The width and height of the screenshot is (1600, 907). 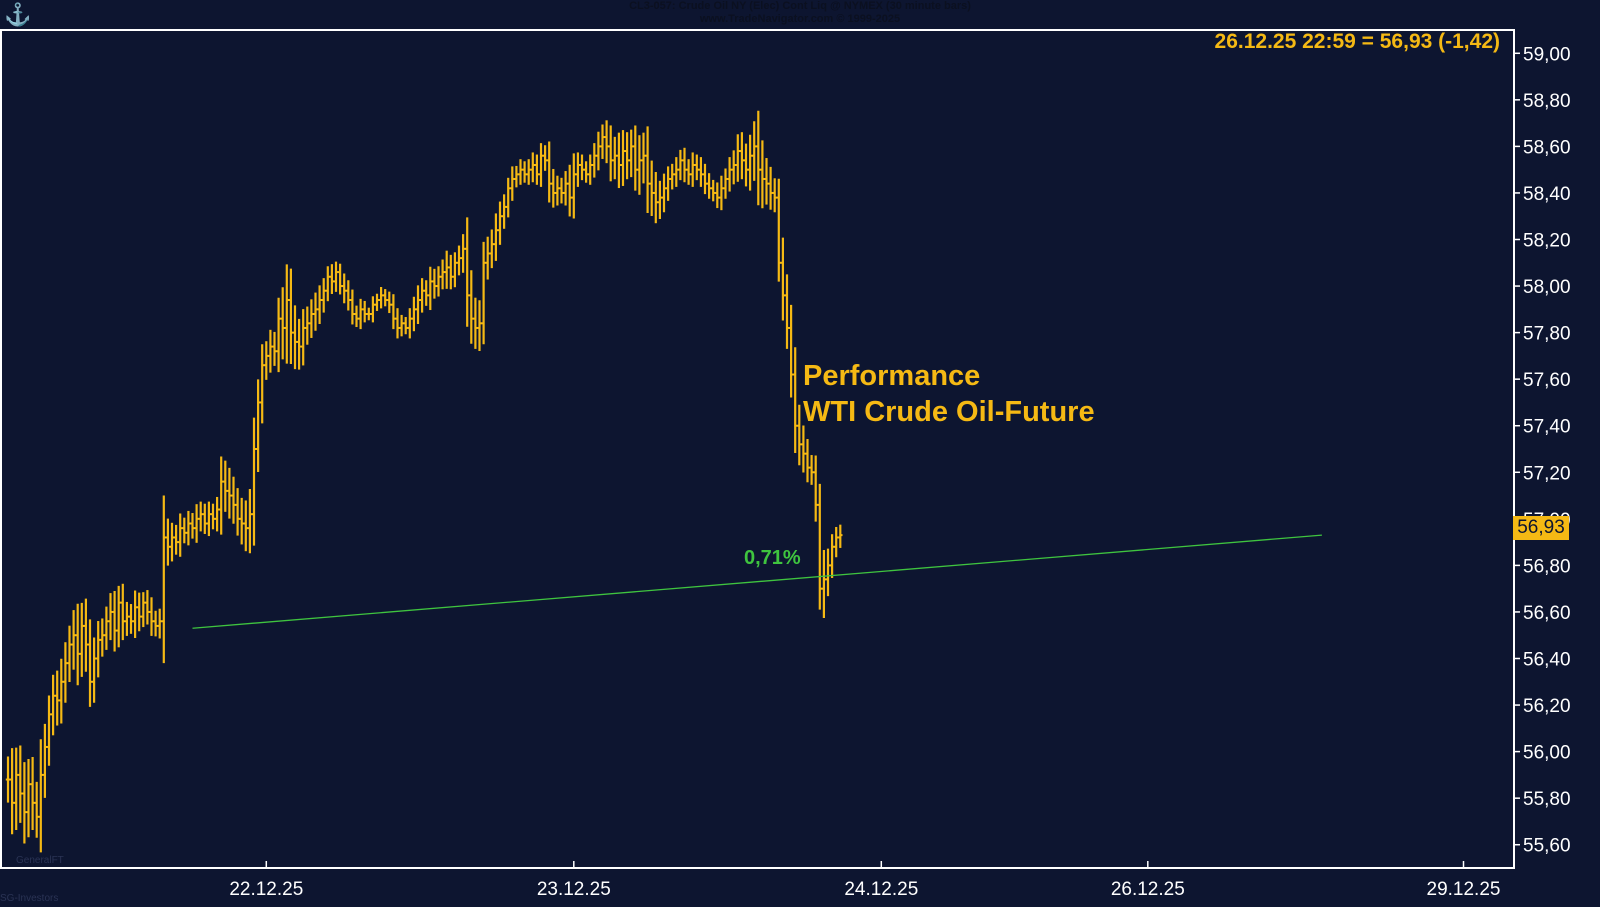 I want to click on annotation-line-1: Performance, so click(x=892, y=376).